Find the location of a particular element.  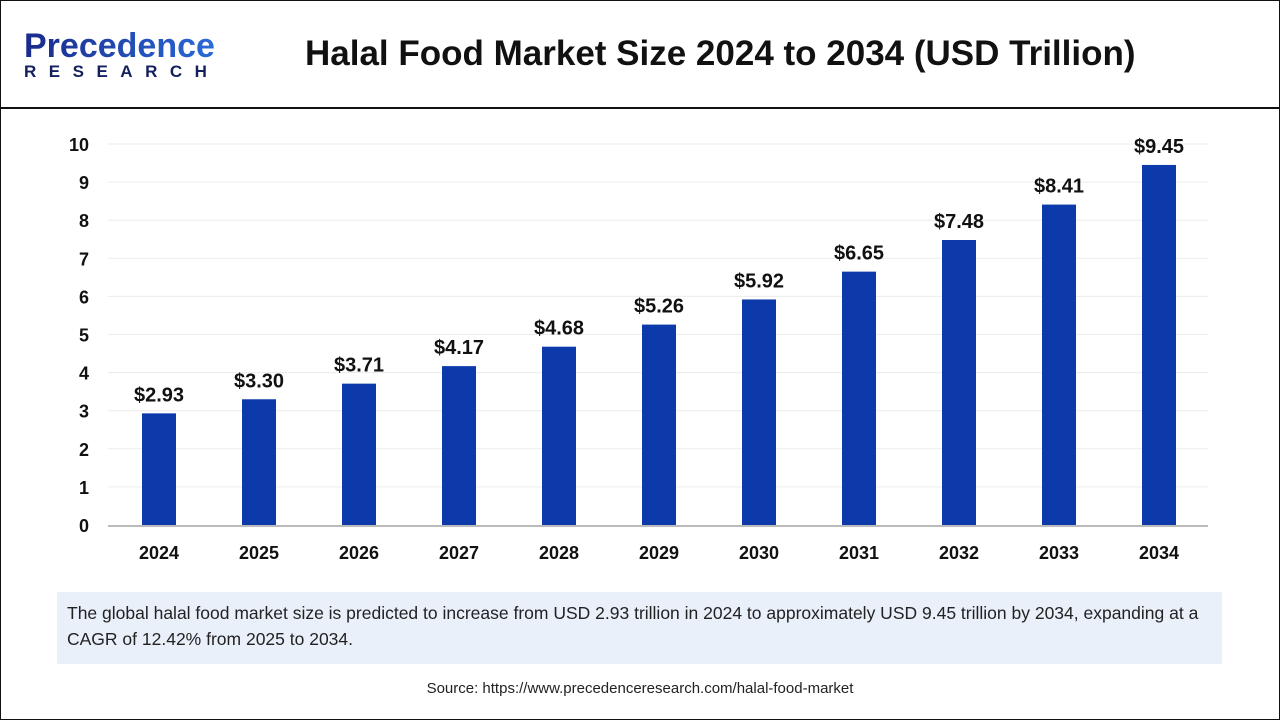

data-label: $5.26 is located at coordinates (659, 307).